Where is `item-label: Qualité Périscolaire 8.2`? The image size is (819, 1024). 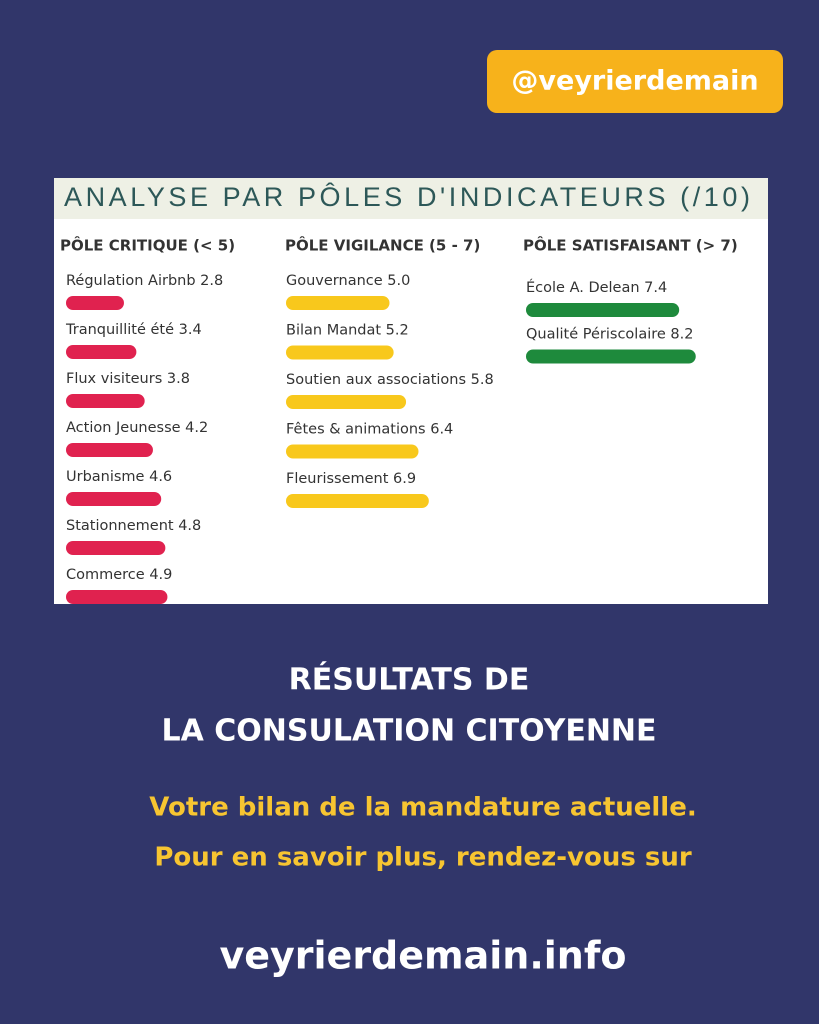 item-label: Qualité Périscolaire 8.2 is located at coordinates (609, 335).